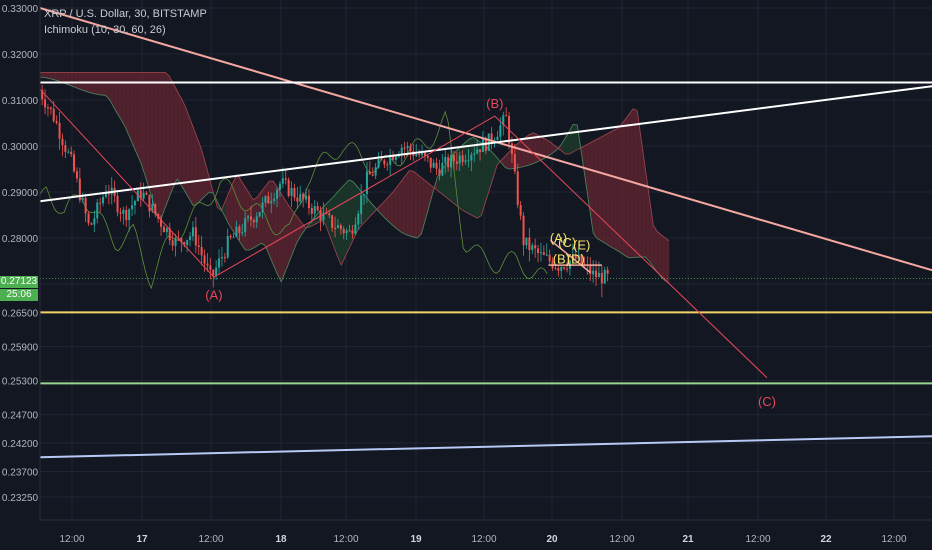  What do you see at coordinates (20, 9) in the screenshot?
I see `price-tick-label: 0.33000` at bounding box center [20, 9].